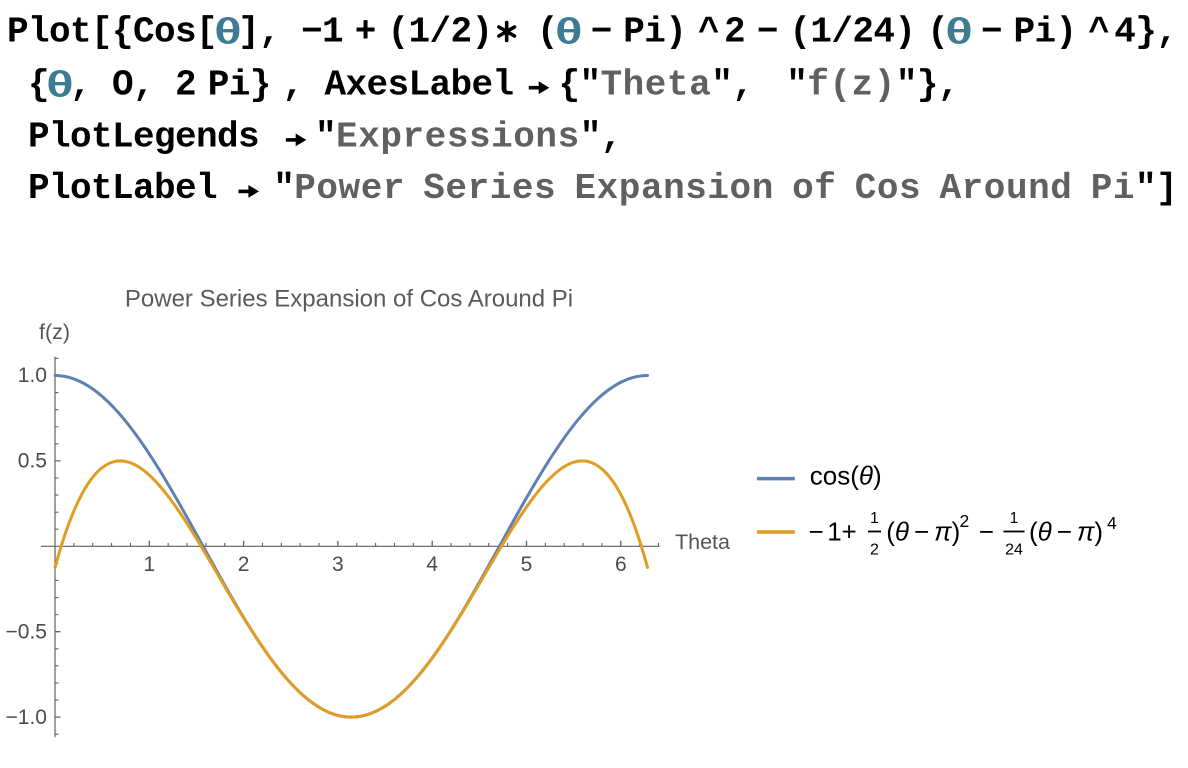  What do you see at coordinates (702, 542) in the screenshot?
I see `svg-text: Theta` at bounding box center [702, 542].